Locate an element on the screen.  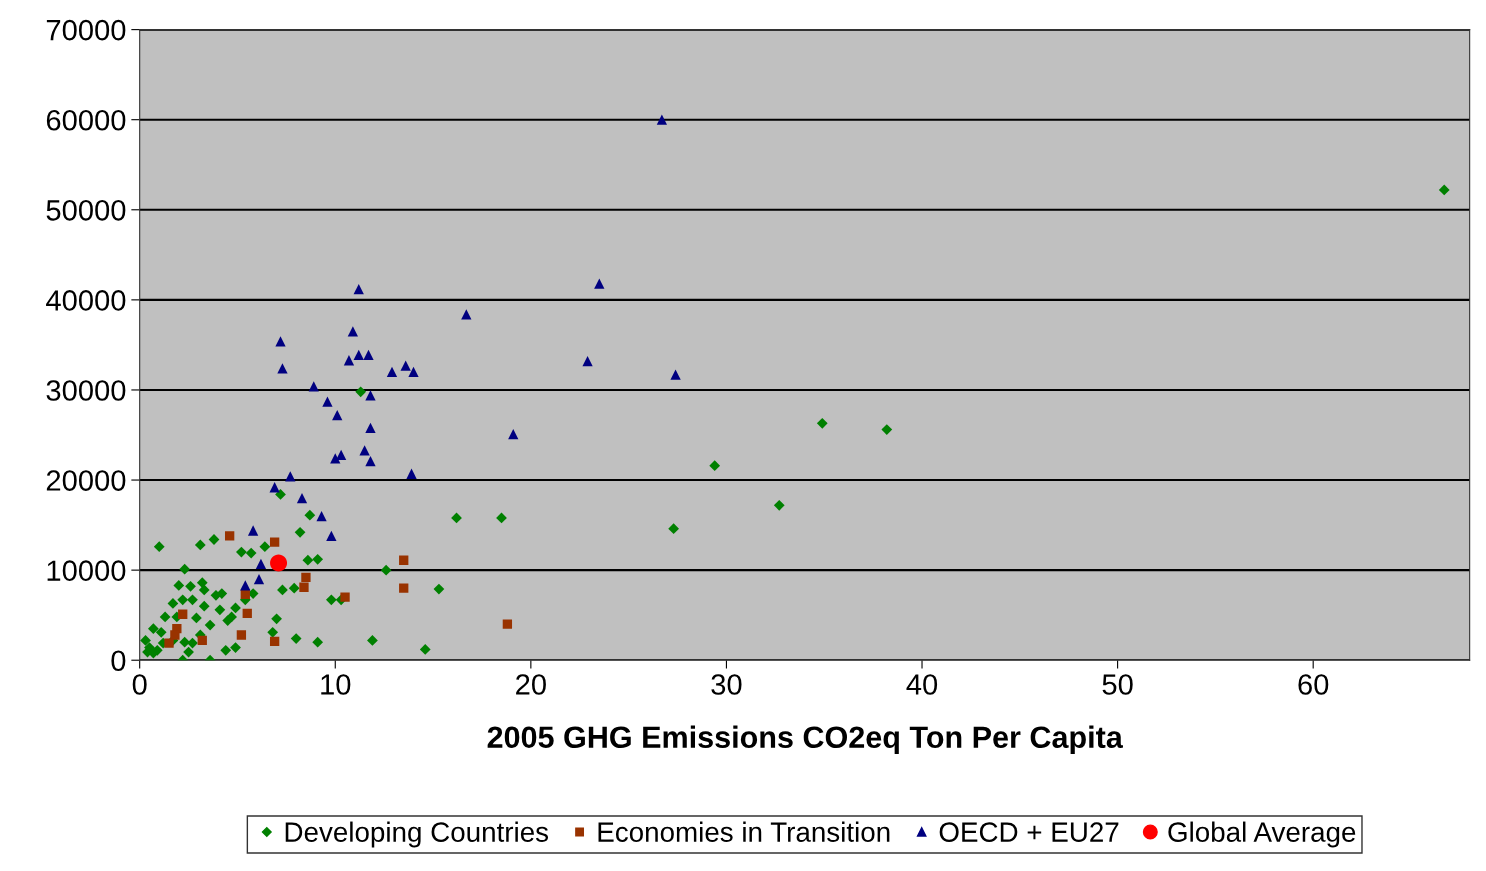
x-tick-label: 0 is located at coordinates (139, 684).